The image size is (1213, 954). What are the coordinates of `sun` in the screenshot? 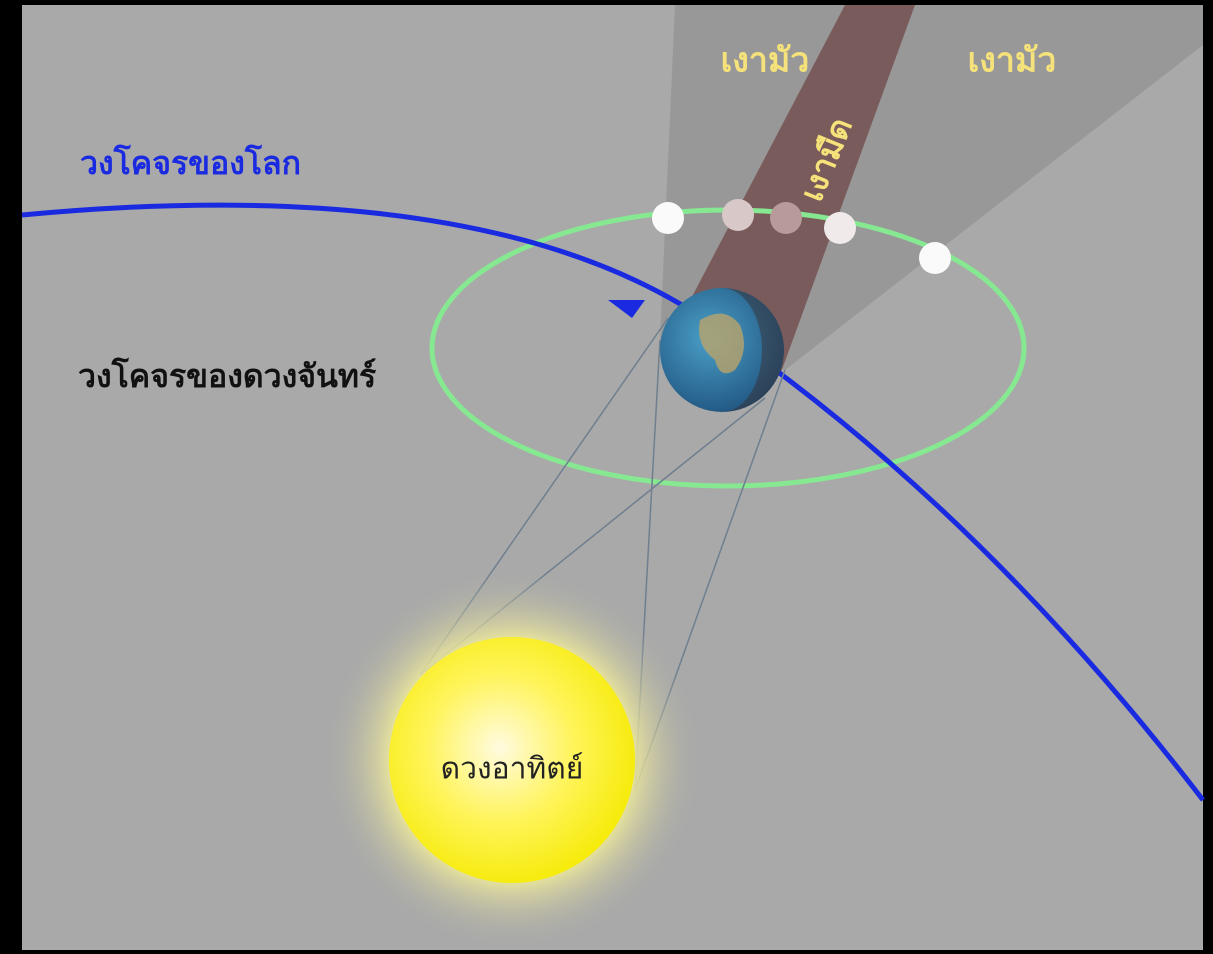 It's located at (512, 760).